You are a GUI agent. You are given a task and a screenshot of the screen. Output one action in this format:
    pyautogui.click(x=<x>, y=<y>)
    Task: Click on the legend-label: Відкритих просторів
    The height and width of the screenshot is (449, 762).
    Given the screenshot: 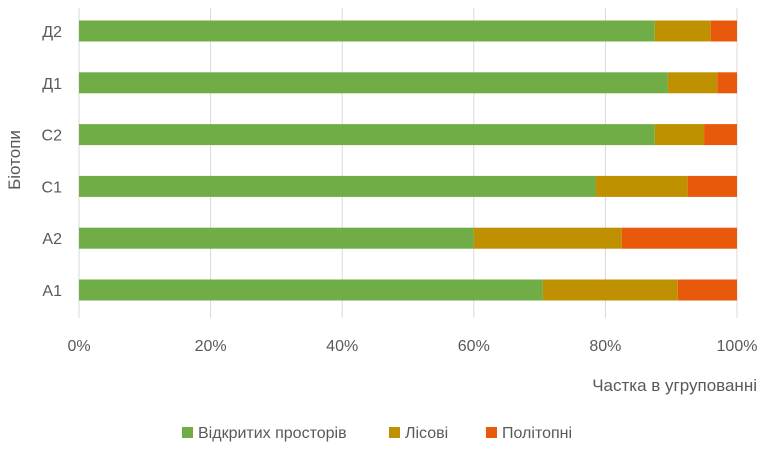 What is the action you would take?
    pyautogui.click(x=272, y=433)
    